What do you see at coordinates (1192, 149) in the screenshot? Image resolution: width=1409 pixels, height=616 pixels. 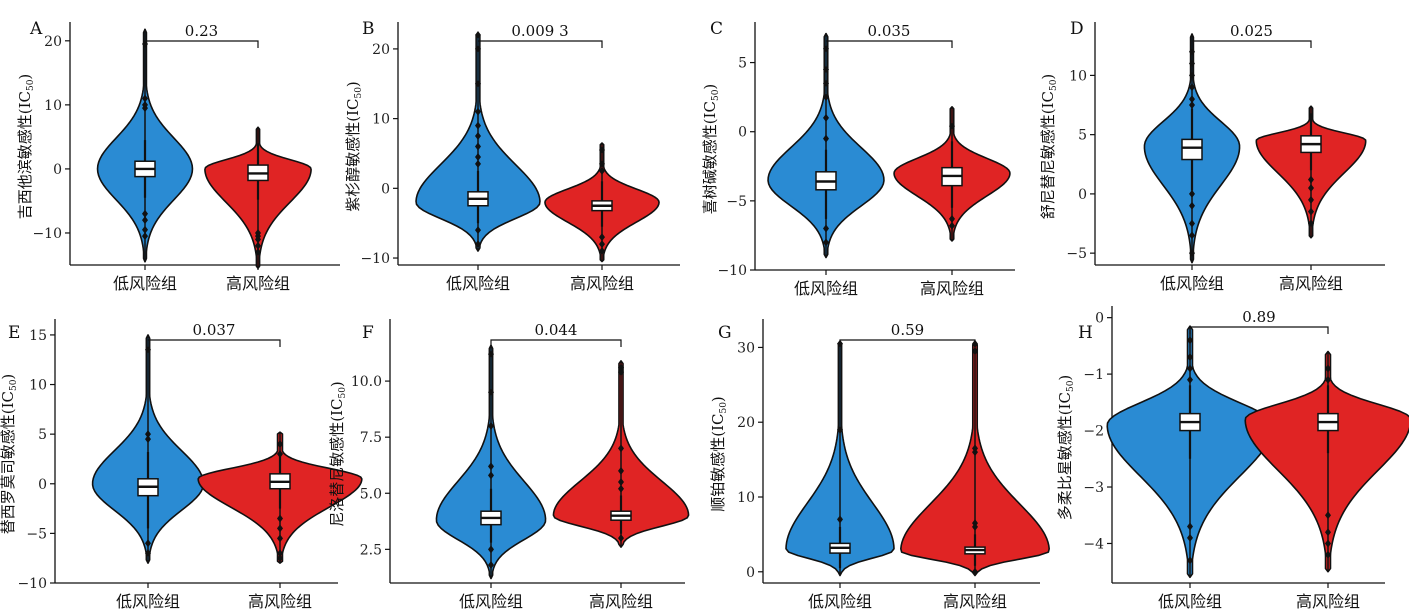 I see `iqr-box` at bounding box center [1192, 149].